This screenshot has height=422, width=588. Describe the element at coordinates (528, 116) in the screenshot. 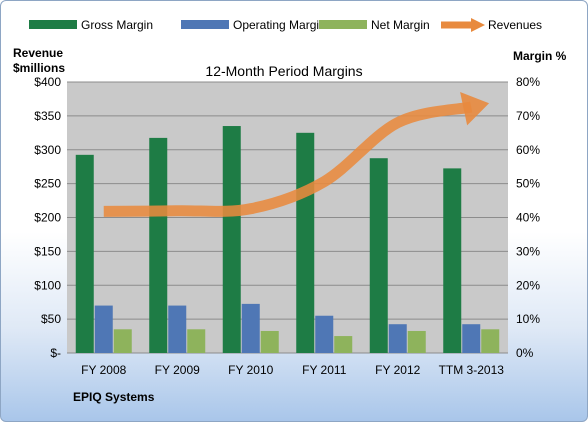

I see `right-tick-label: 70%` at that location.